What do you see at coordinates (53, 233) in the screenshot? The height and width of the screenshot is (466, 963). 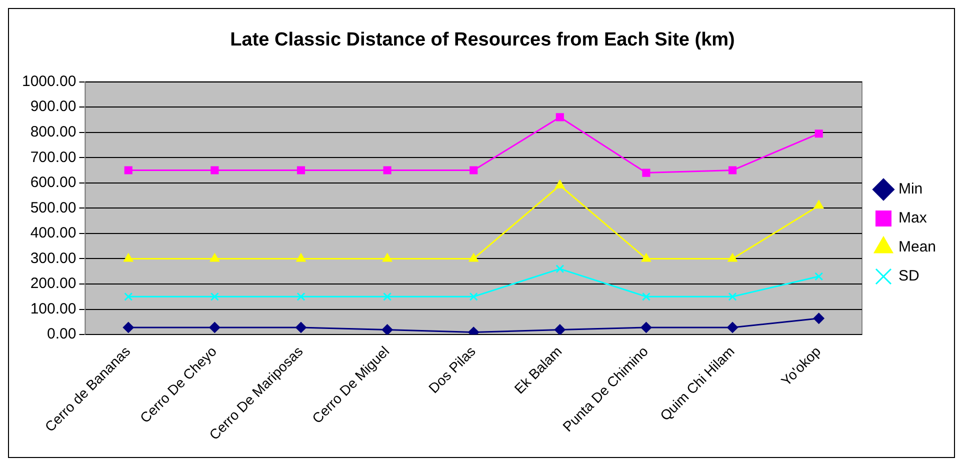 I see `y-tick-label: 400.00` at bounding box center [53, 233].